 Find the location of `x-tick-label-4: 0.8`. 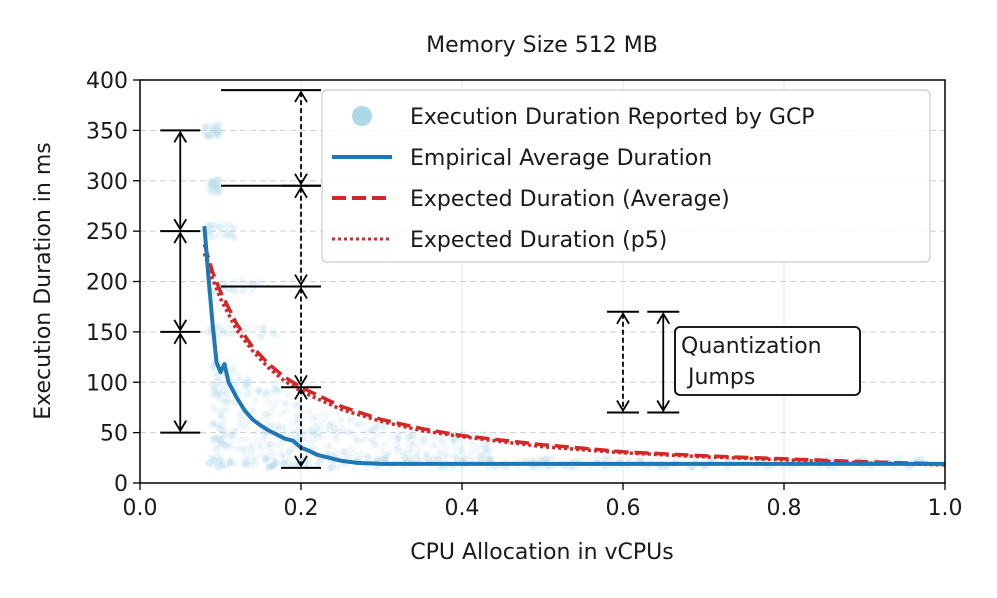

x-tick-label-4: 0.8 is located at coordinates (784, 508).